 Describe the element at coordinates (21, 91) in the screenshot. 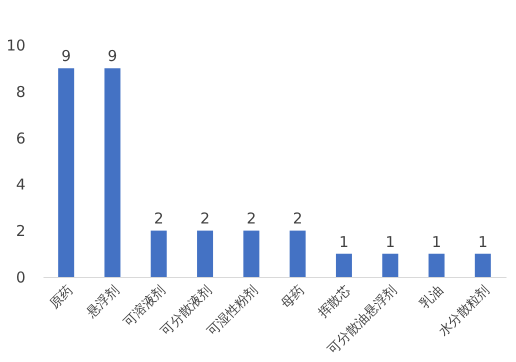

I see `y-tick-label: 8` at that location.